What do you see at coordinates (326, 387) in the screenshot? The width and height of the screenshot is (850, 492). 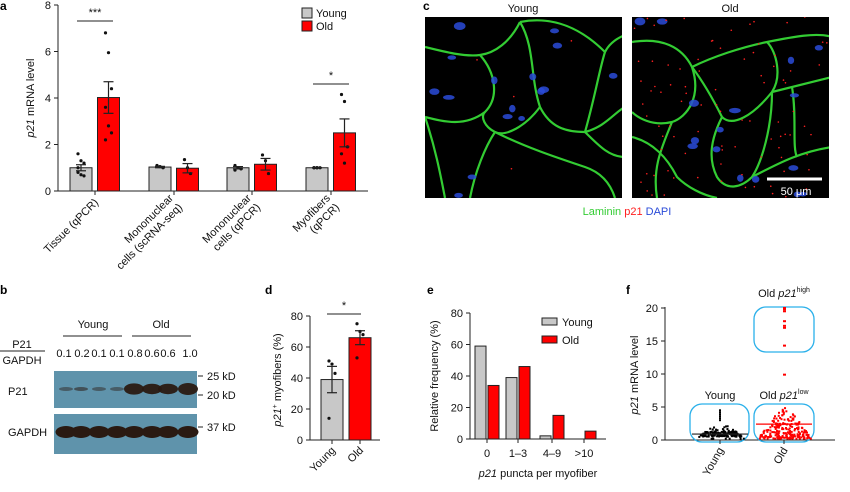 I see `panel-d-chart: 0 20 40 60 80 Young Old * p21+ myofibers (%)` at bounding box center [326, 387].